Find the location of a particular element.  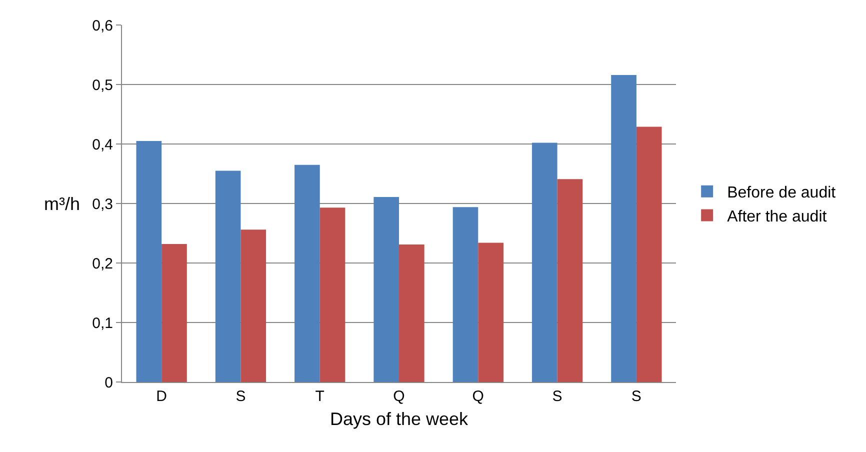

y-tick-label: 0,6 is located at coordinates (102, 25).